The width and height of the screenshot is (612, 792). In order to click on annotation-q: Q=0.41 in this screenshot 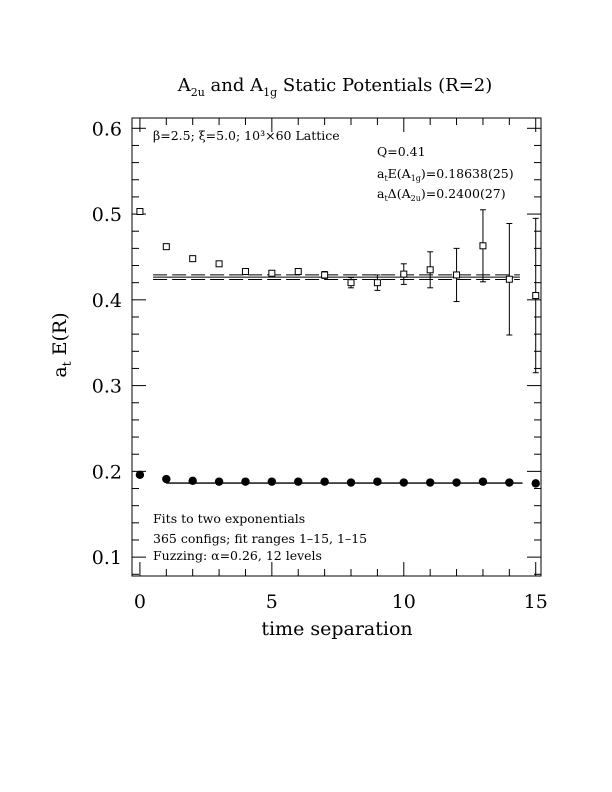, I will do `click(401, 151)`.